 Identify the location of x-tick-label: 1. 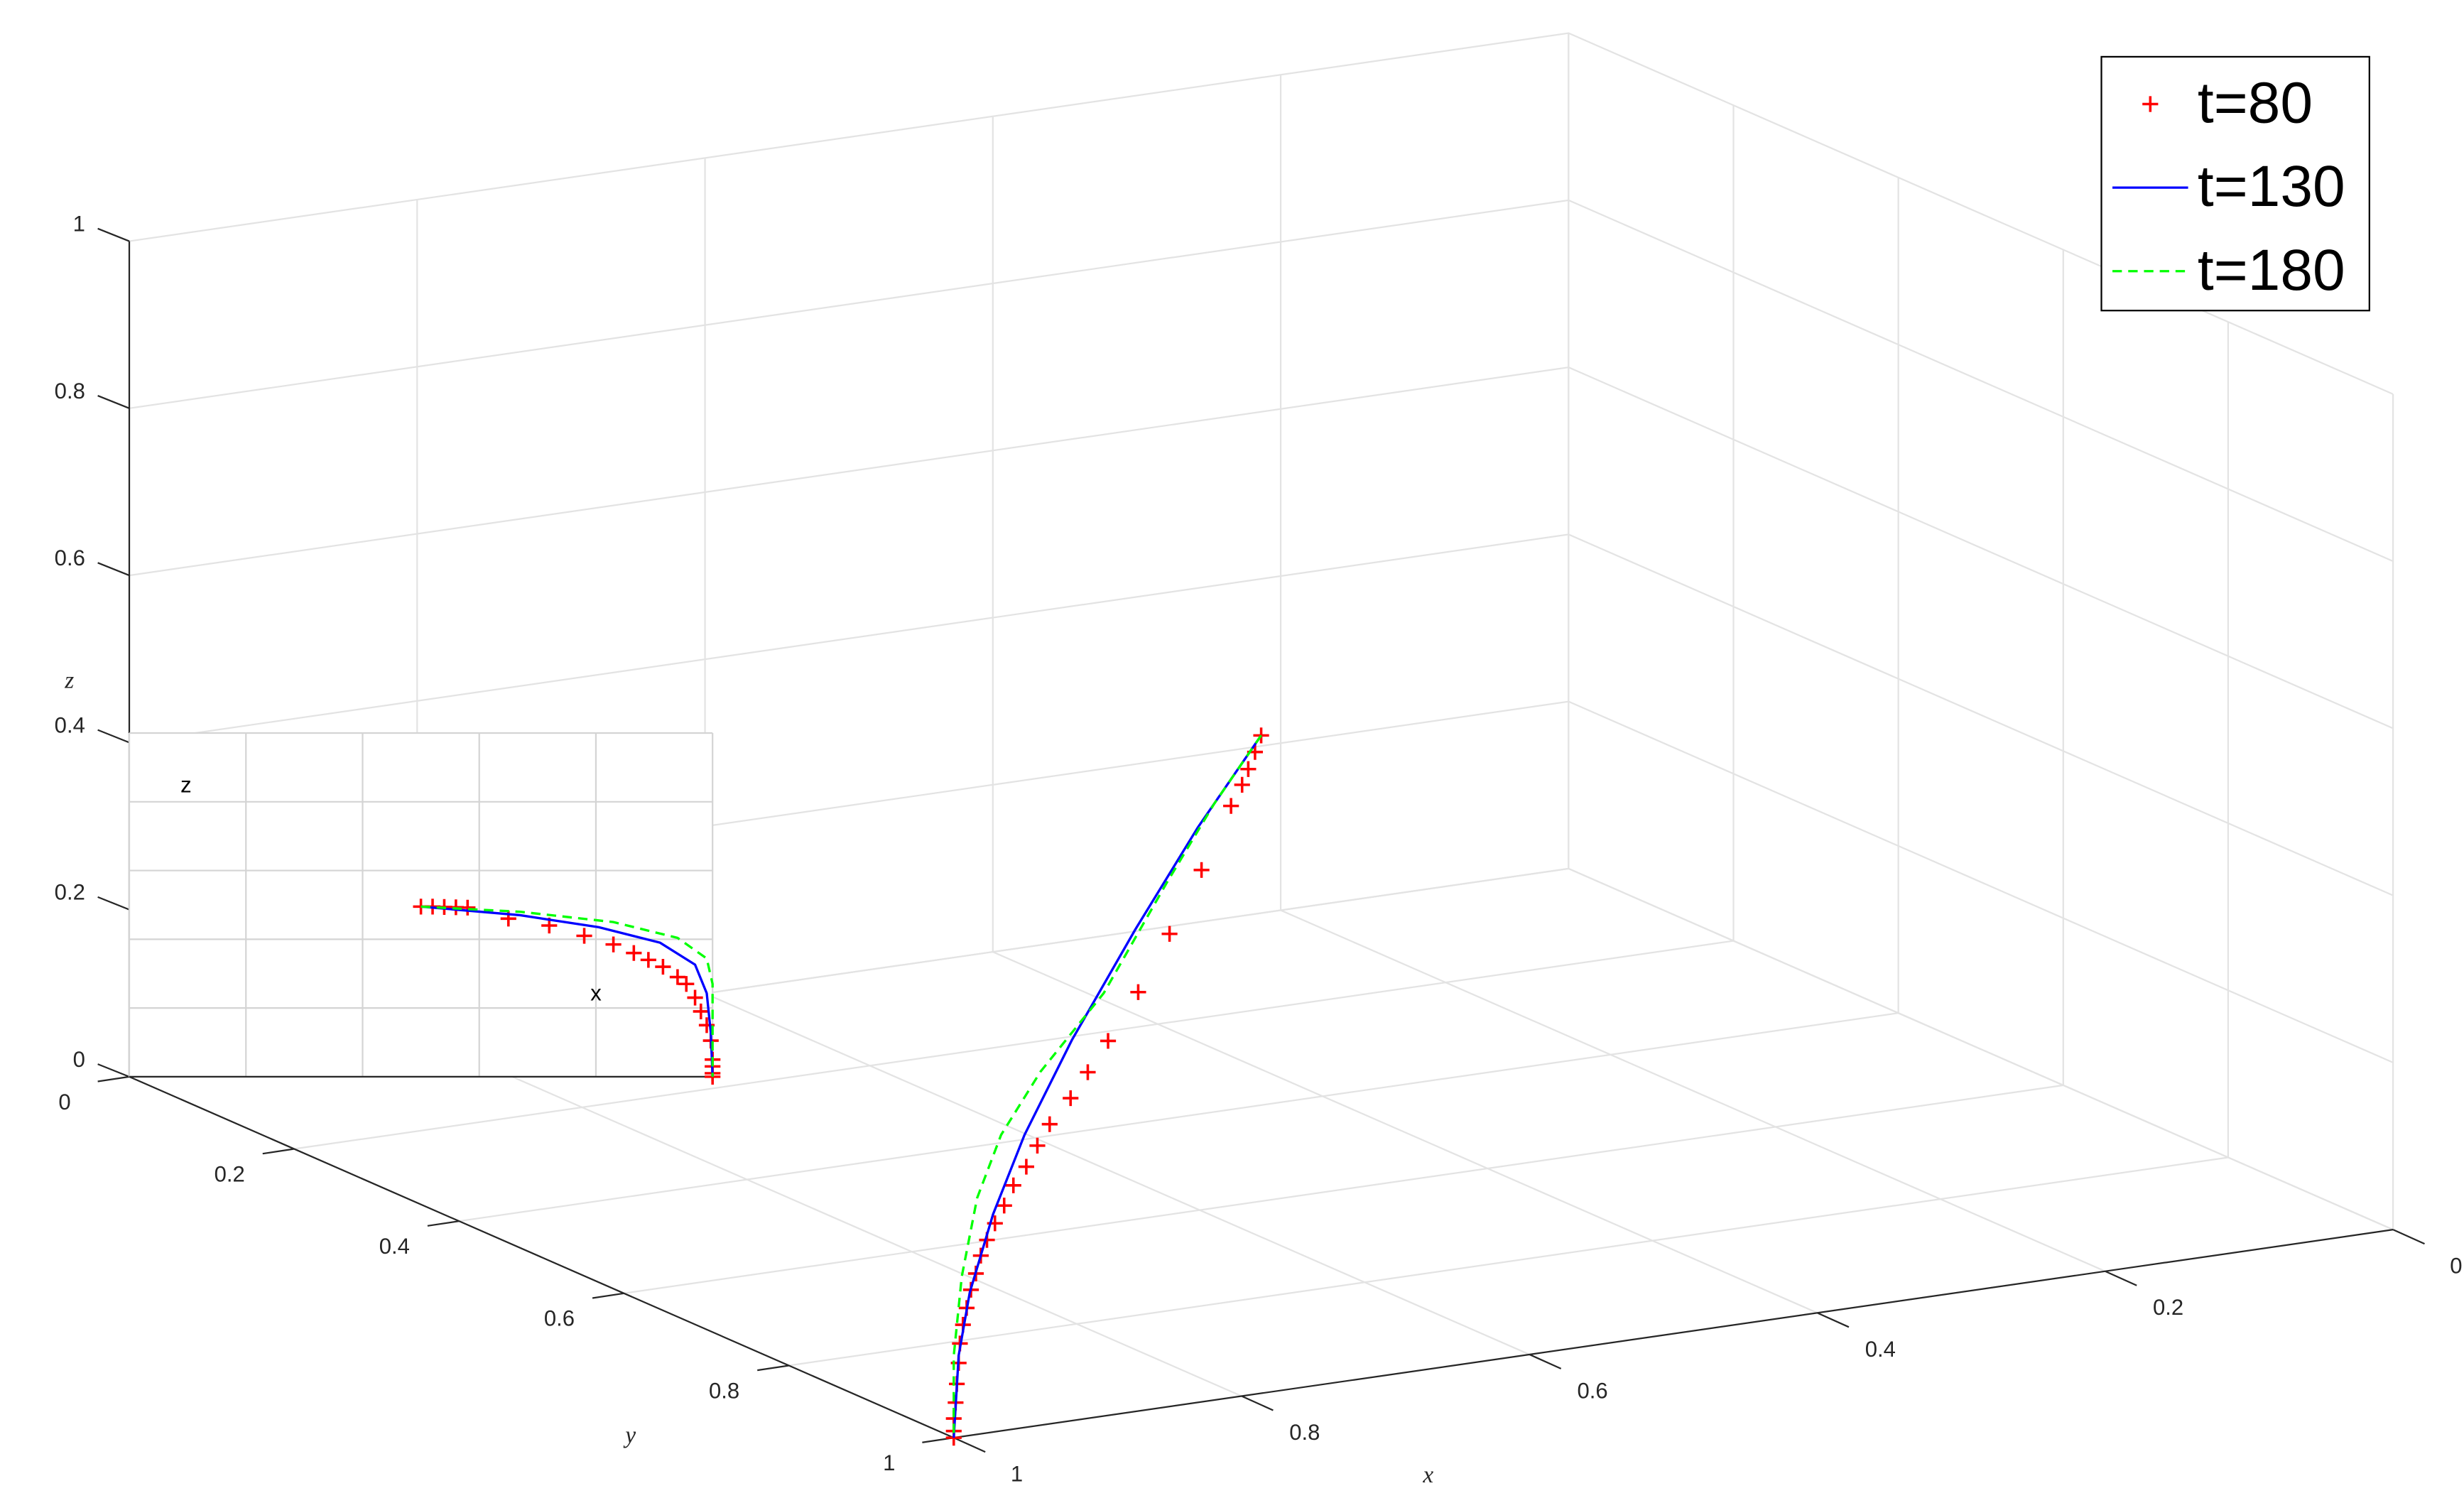
(1017, 1474).